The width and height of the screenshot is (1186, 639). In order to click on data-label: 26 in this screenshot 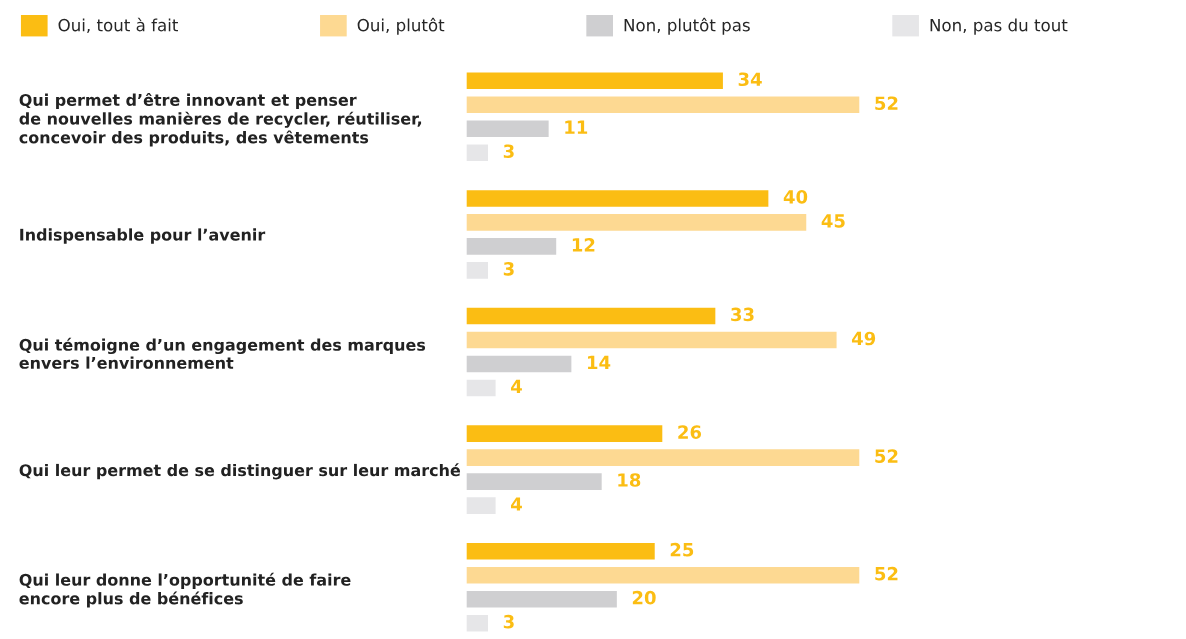, I will do `click(690, 432)`.